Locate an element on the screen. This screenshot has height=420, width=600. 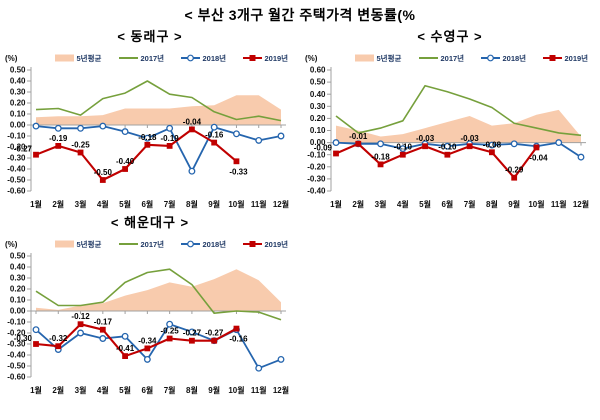
svg-text: -0.60 is located at coordinates (16, 191).